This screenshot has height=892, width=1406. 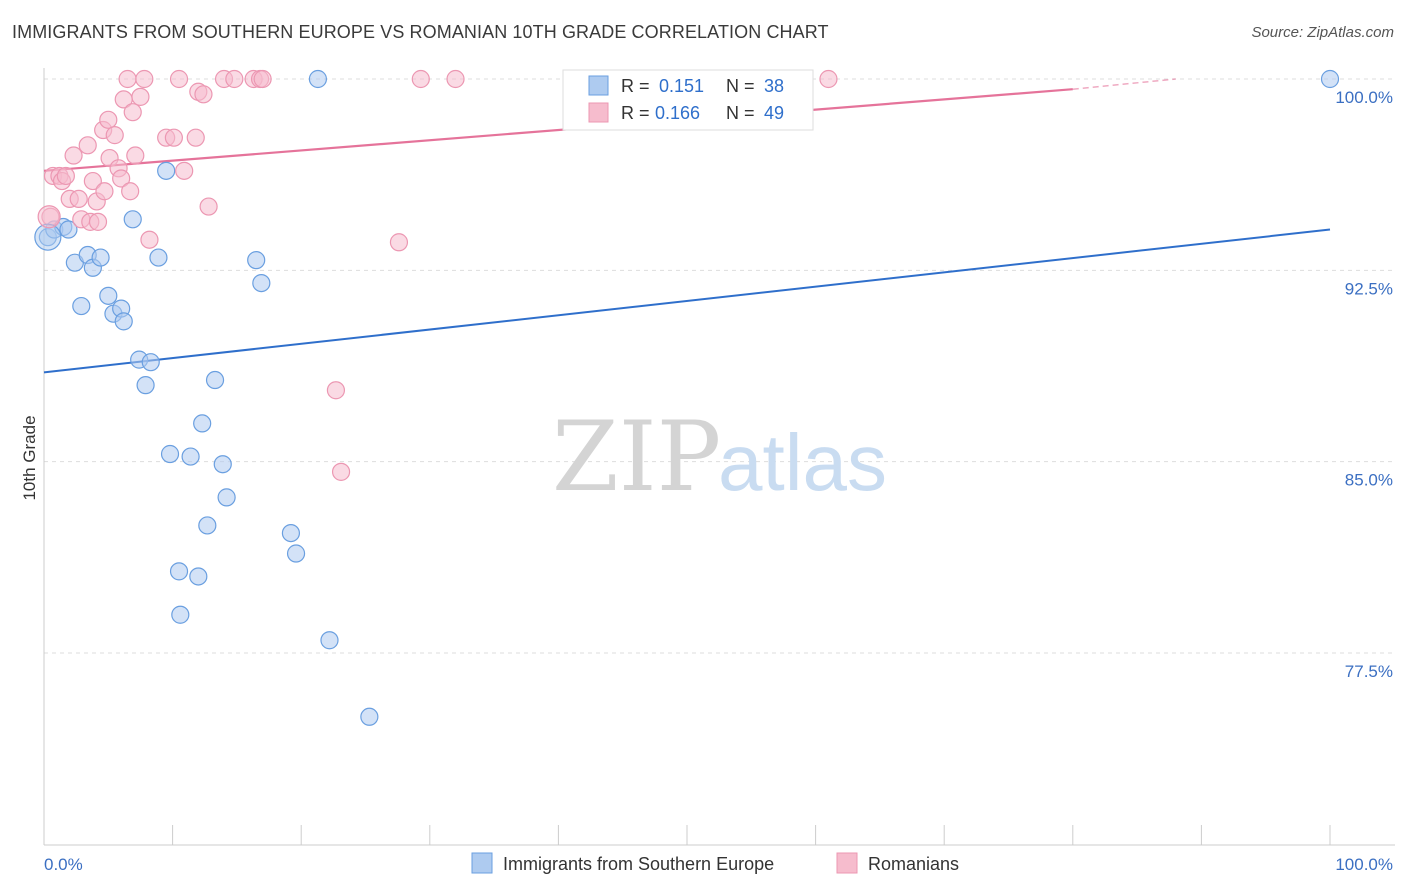 What do you see at coordinates (636, 457) in the screenshot?
I see `watermark-zip: ZIP` at bounding box center [636, 457].